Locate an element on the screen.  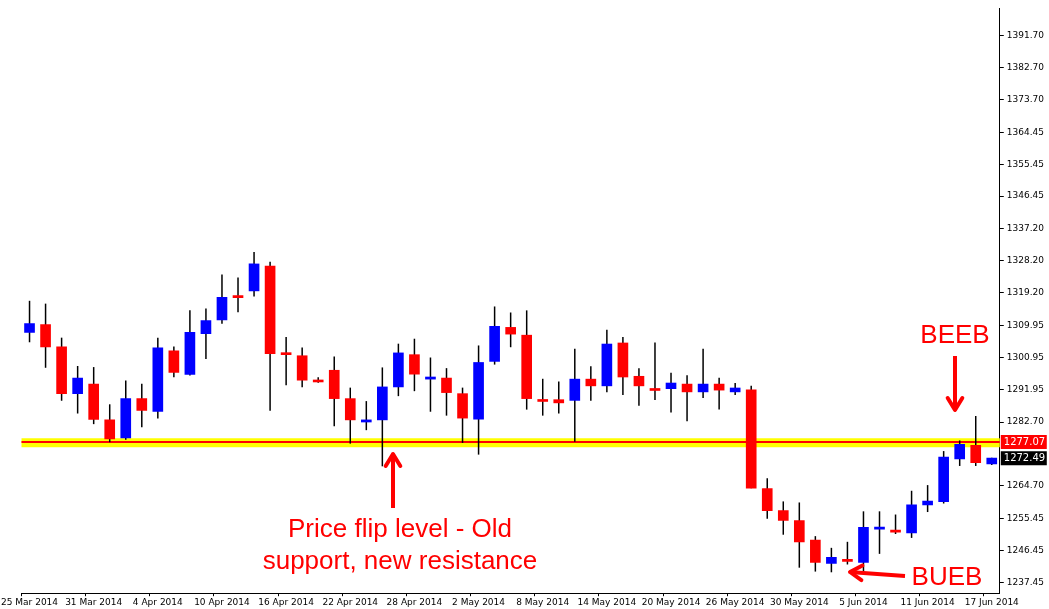
x-tick-label: 4 Apr 2014 is located at coordinates (158, 601).